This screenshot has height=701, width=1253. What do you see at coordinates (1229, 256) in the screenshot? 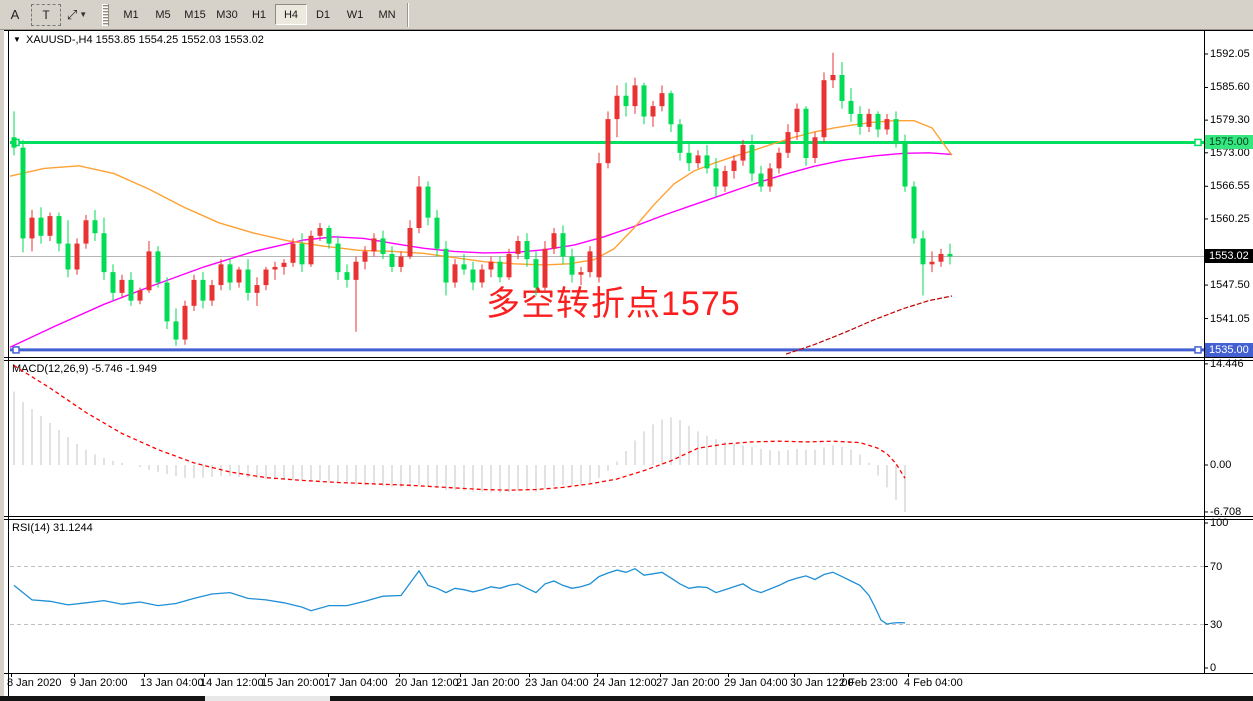
I see `price-badge-1553.02: 1553.02` at bounding box center [1229, 256].